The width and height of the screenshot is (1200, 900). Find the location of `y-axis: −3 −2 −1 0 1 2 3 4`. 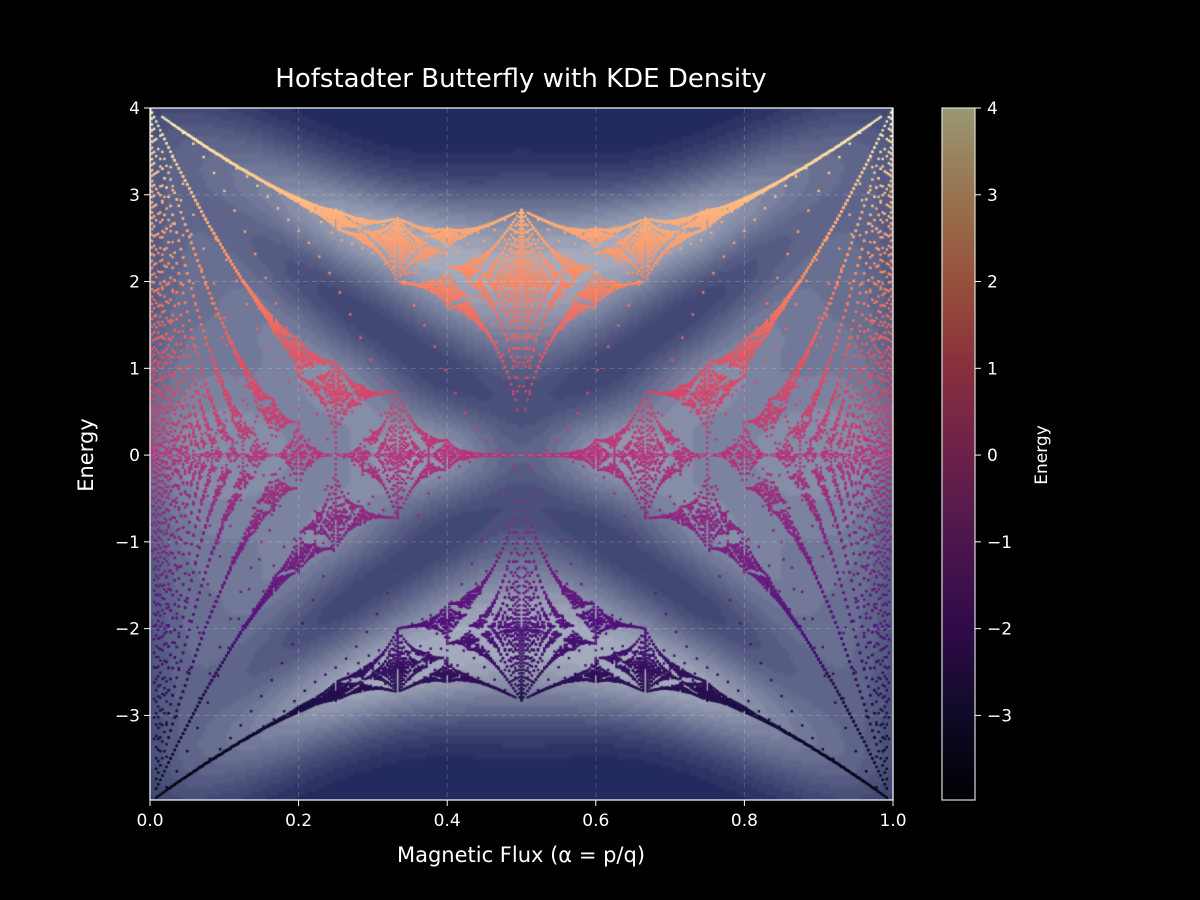

y-axis: −3 −2 −1 0 1 2 3 4 is located at coordinates (132, 412).